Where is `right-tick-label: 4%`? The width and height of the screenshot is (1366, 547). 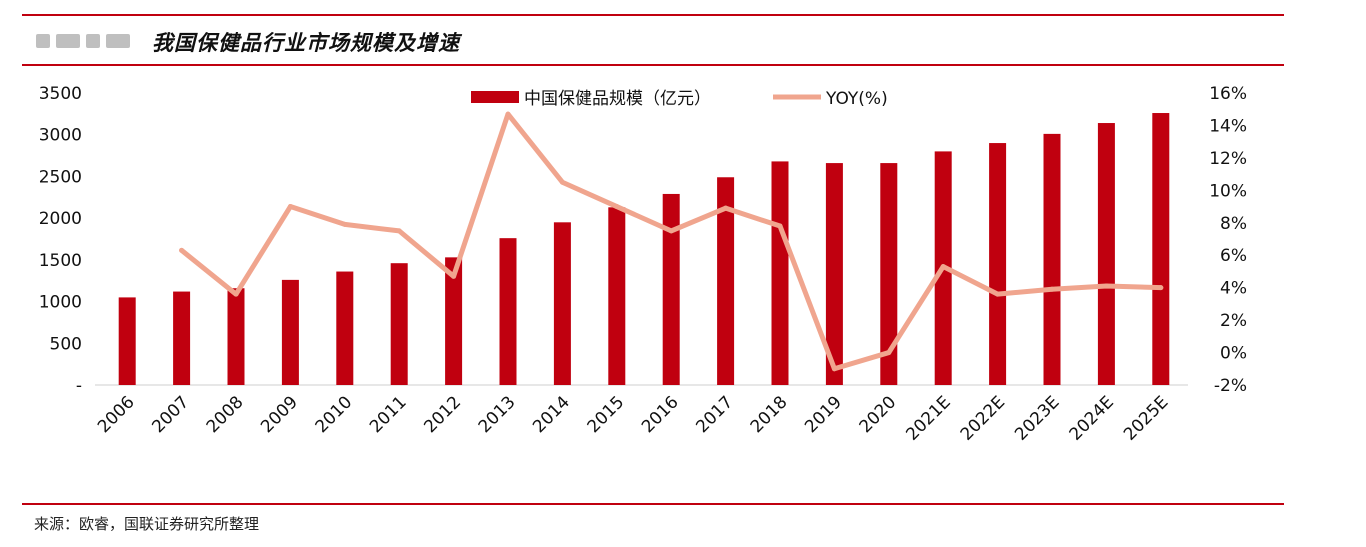 right-tick-label: 4% is located at coordinates (1233, 289).